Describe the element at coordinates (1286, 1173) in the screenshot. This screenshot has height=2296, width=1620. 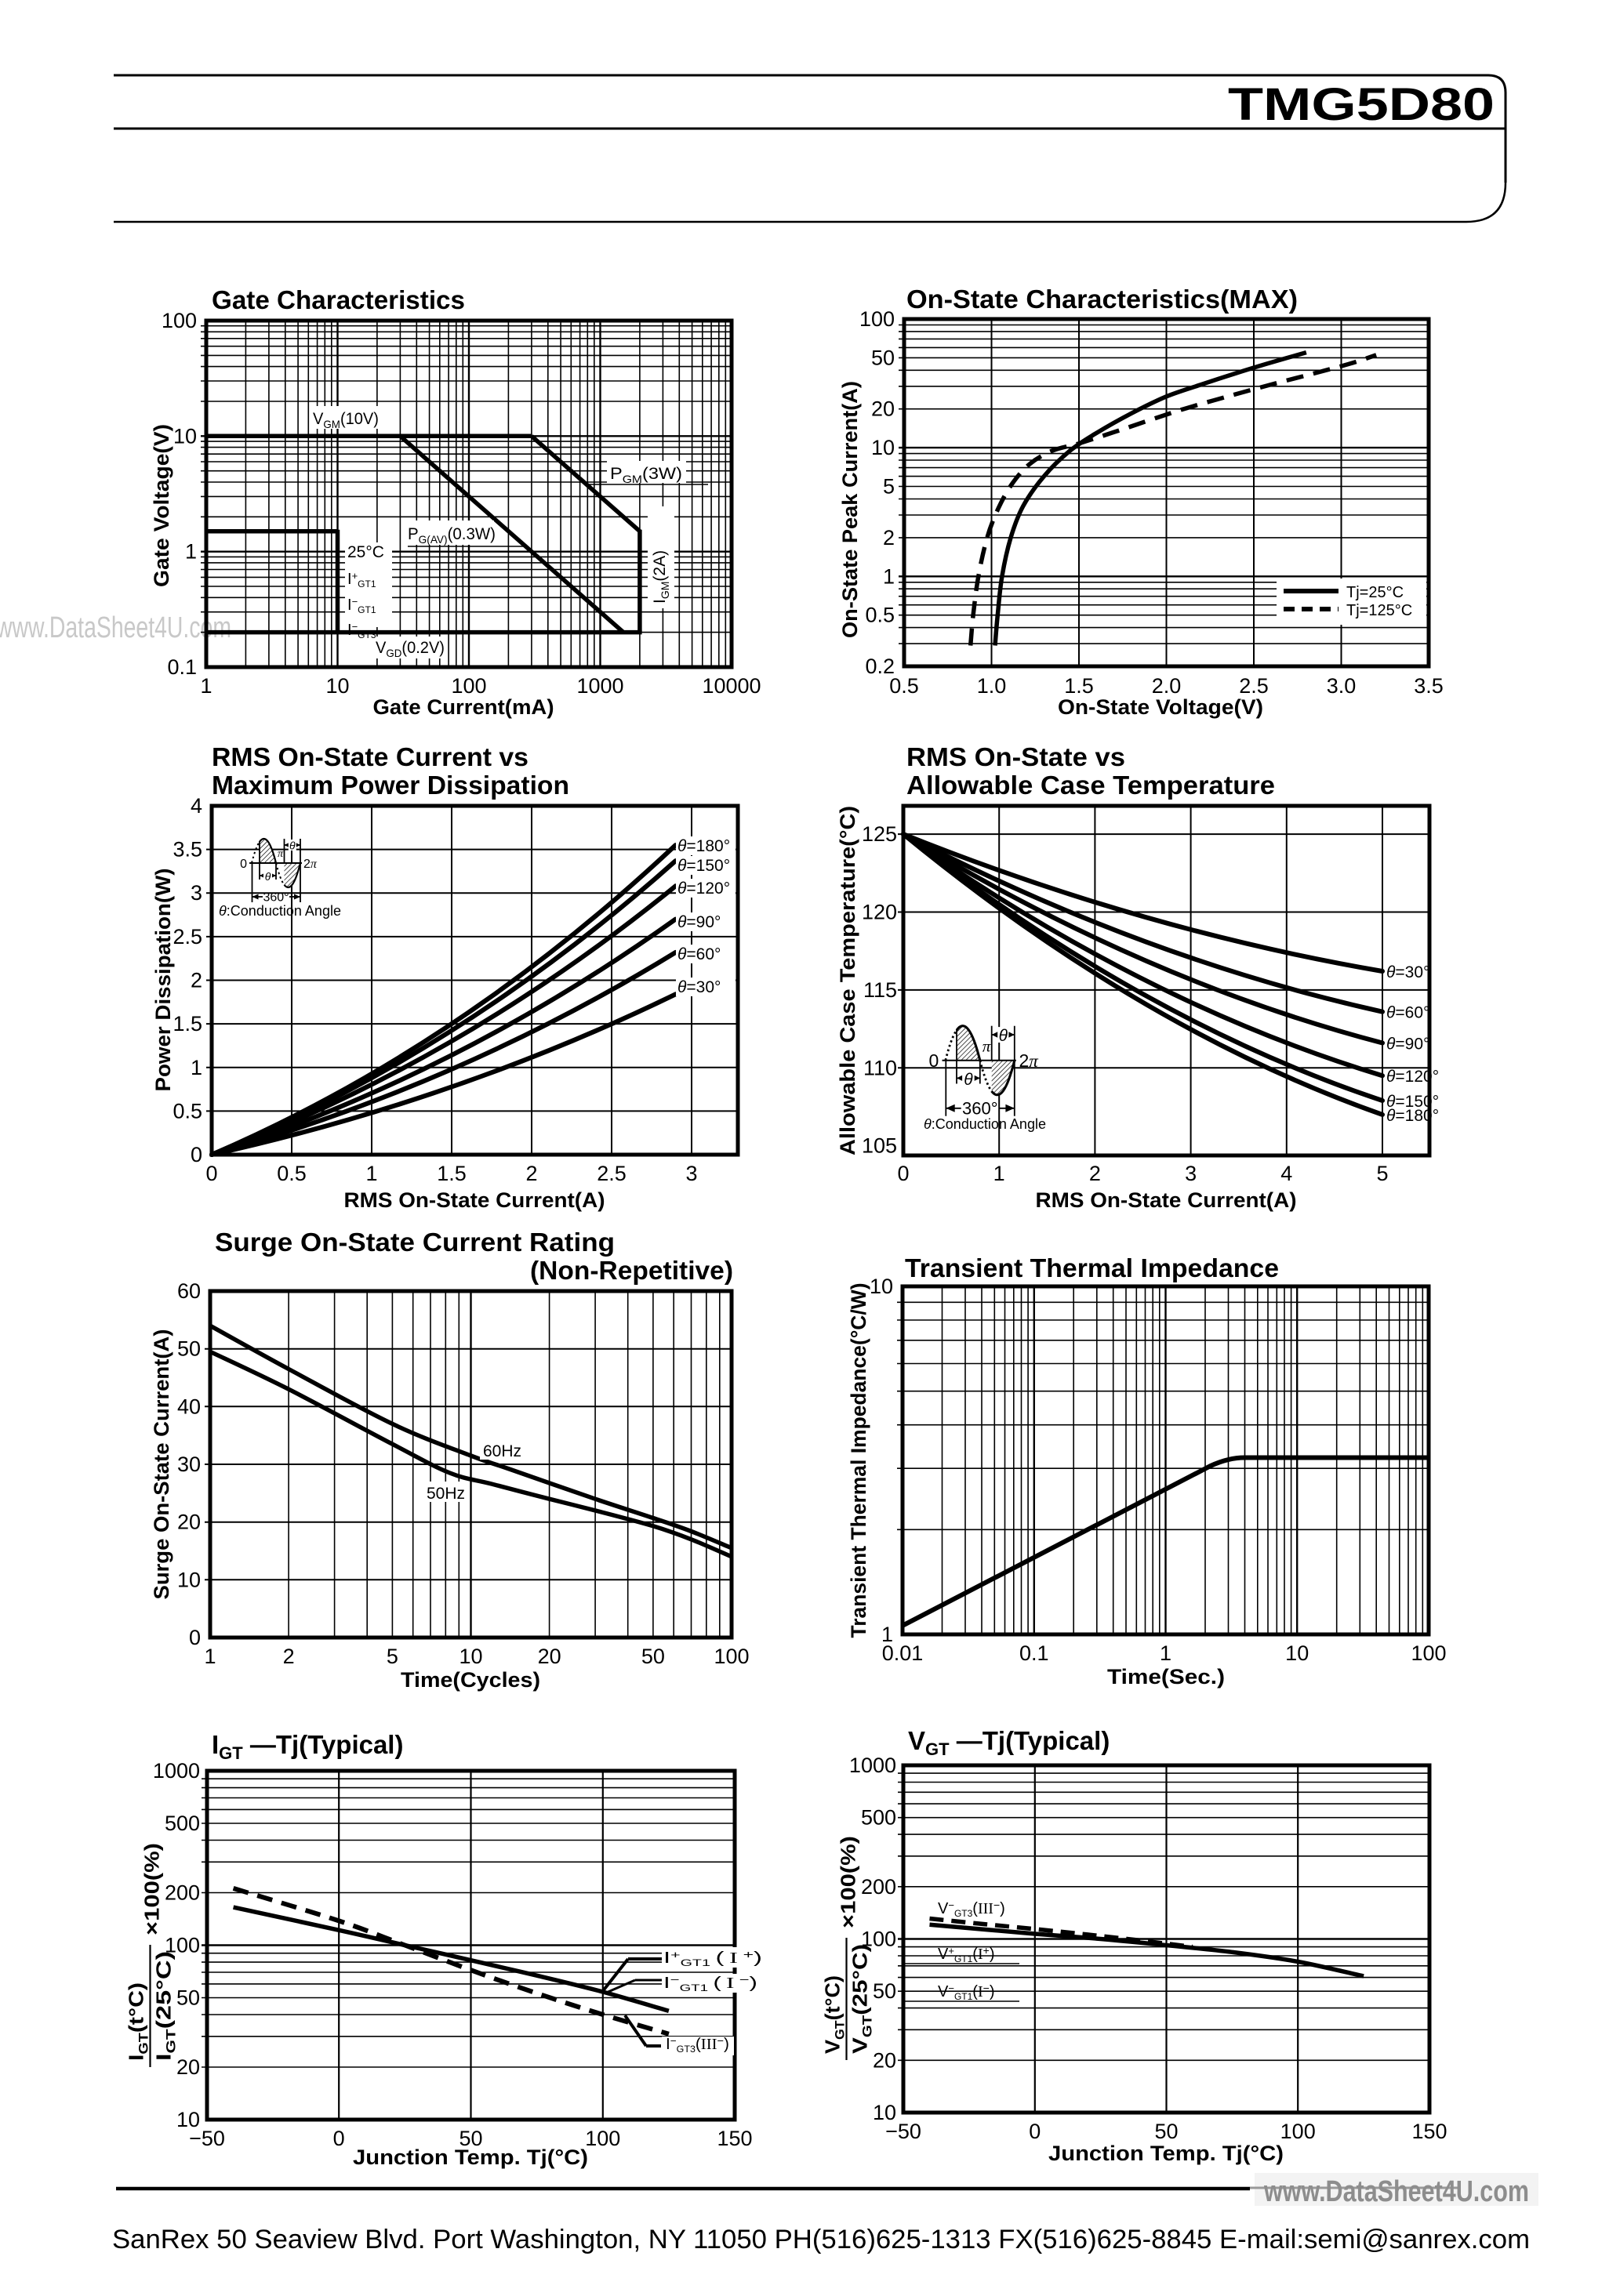
I see `svg-text: 4` at that location.